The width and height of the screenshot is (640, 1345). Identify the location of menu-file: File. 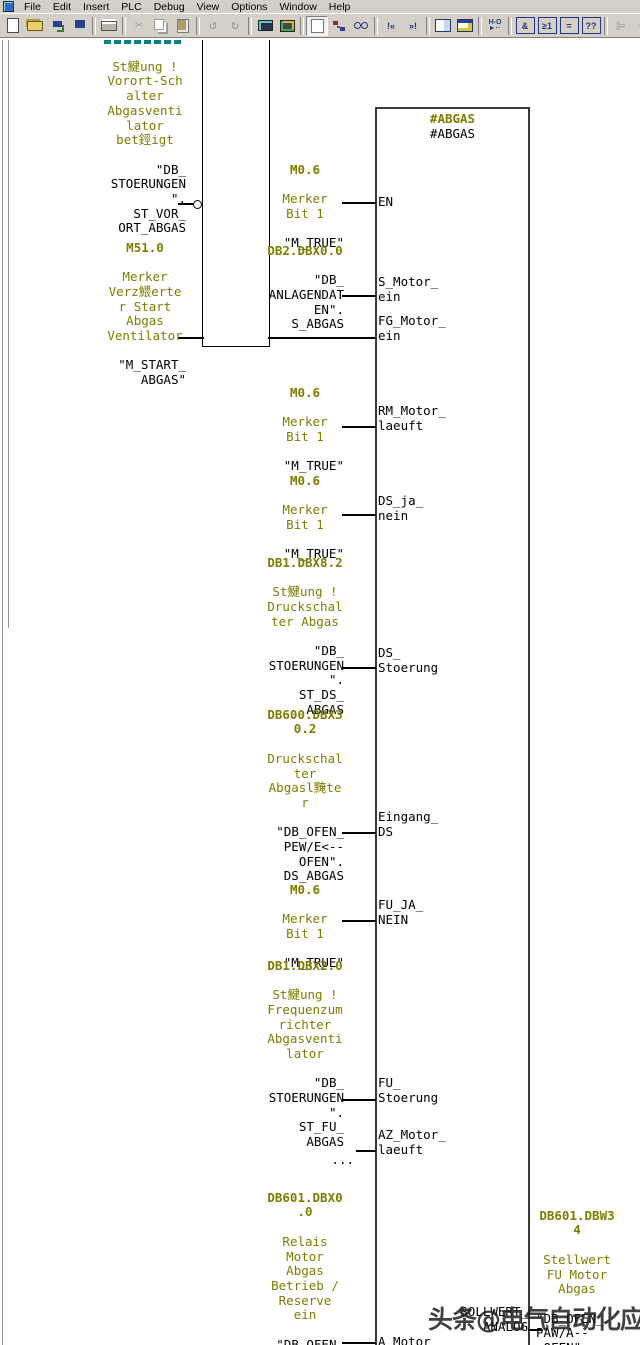
(32, 6).